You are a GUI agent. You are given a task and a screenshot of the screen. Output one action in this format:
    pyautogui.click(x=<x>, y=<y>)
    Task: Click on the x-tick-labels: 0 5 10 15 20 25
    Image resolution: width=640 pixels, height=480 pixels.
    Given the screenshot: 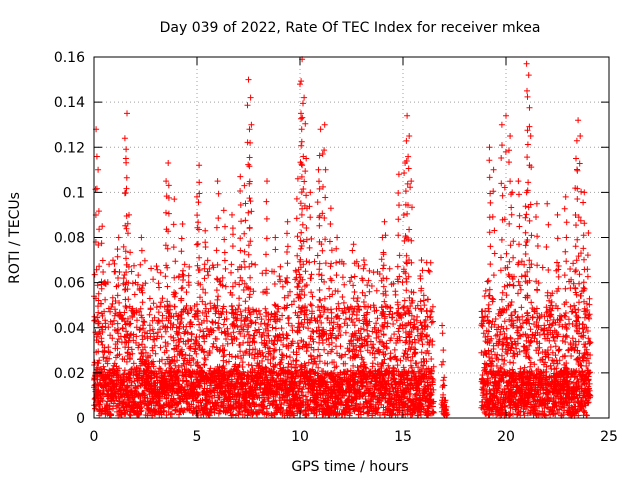 What is the action you would take?
    pyautogui.click(x=354, y=437)
    